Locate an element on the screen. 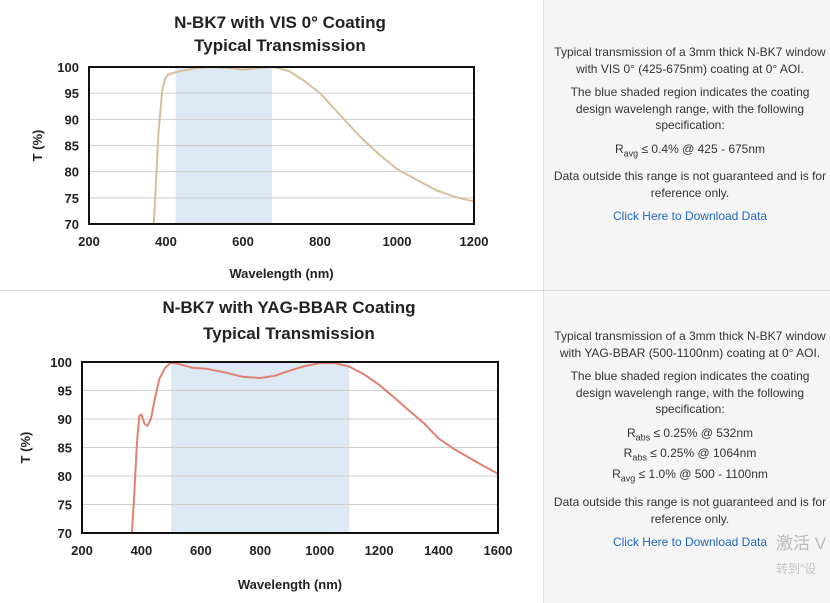  spec-line: Ravg ≤ 0.4% @ 425 - 675nm is located at coordinates (690, 151).